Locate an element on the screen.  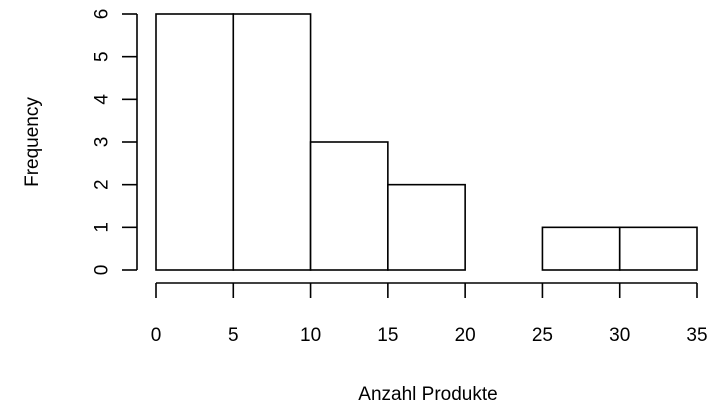
y-tick-label-1: 1 is located at coordinates (102, 227).